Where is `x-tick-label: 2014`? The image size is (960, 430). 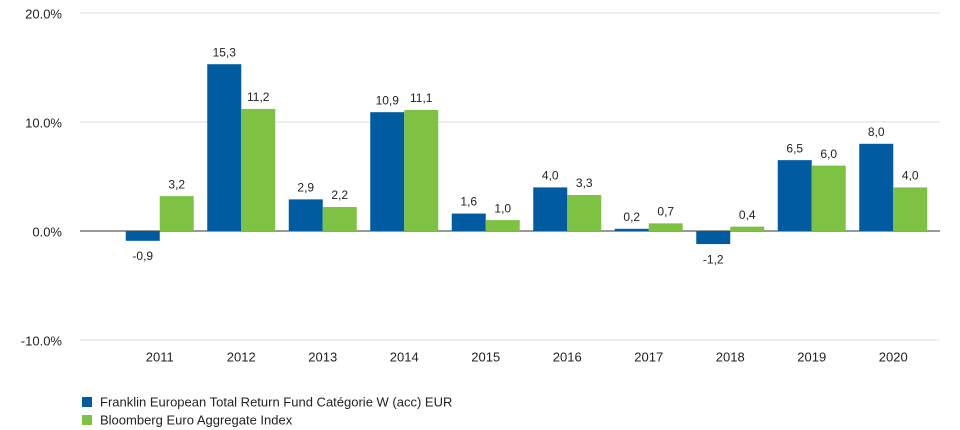
x-tick-label: 2014 is located at coordinates (404, 356).